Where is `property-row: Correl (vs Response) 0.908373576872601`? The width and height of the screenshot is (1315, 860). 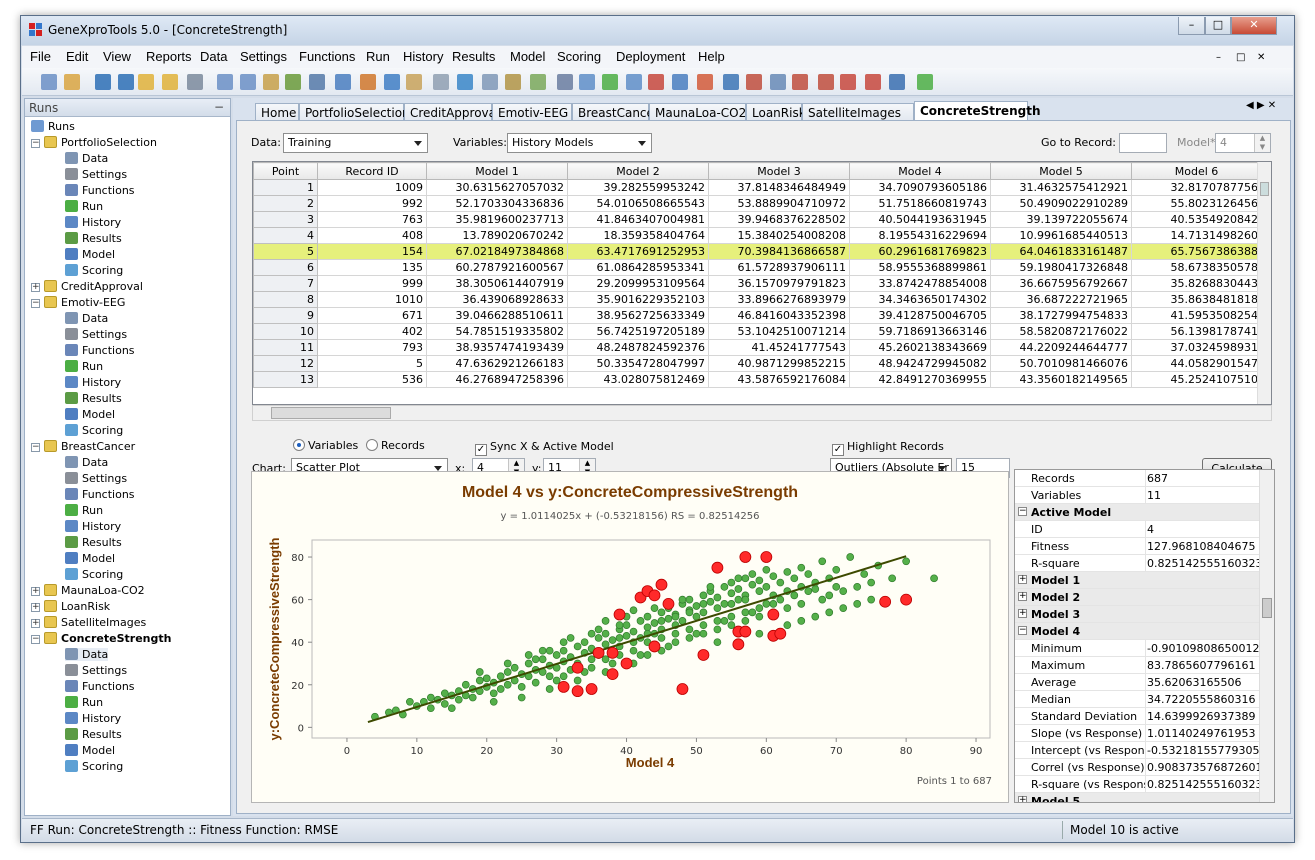
property-row: Correl (vs Response) 0.908373576872601 is located at coordinates (1137, 767).